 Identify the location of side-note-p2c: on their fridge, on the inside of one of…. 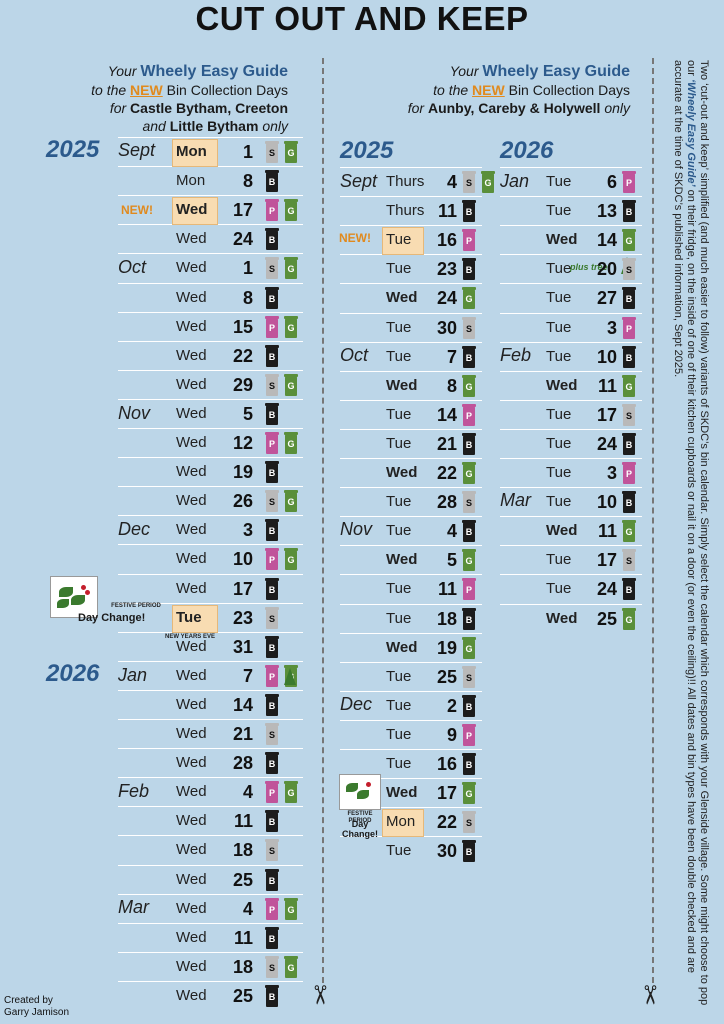
(691, 437).